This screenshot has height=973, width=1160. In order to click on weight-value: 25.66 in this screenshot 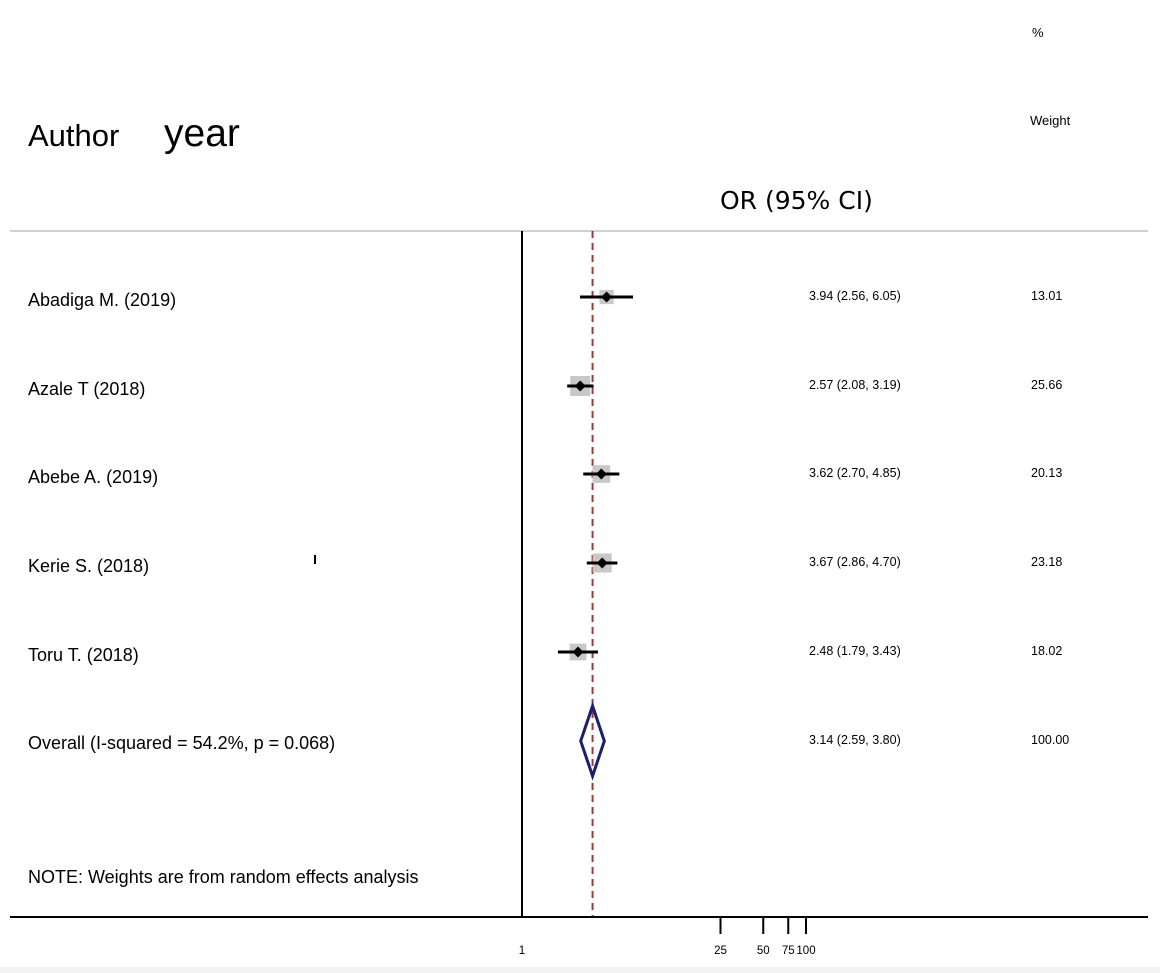, I will do `click(1047, 385)`.